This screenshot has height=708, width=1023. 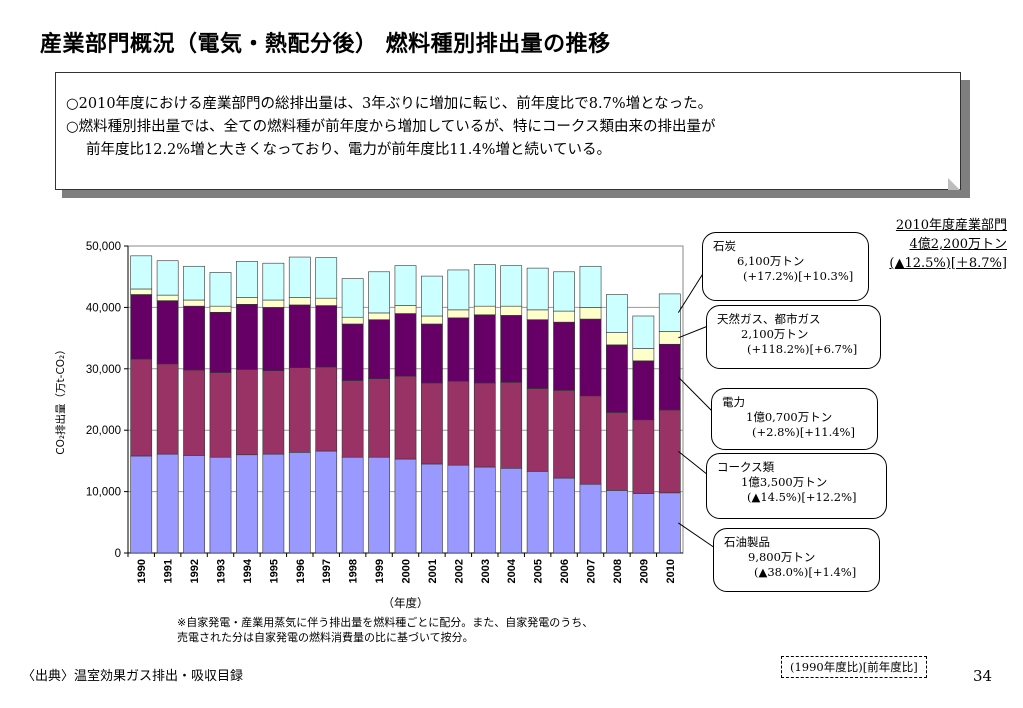 What do you see at coordinates (803, 432) in the screenshot?
I see `callout-electricity-change: (+2.8%)[+11.4%]` at bounding box center [803, 432].